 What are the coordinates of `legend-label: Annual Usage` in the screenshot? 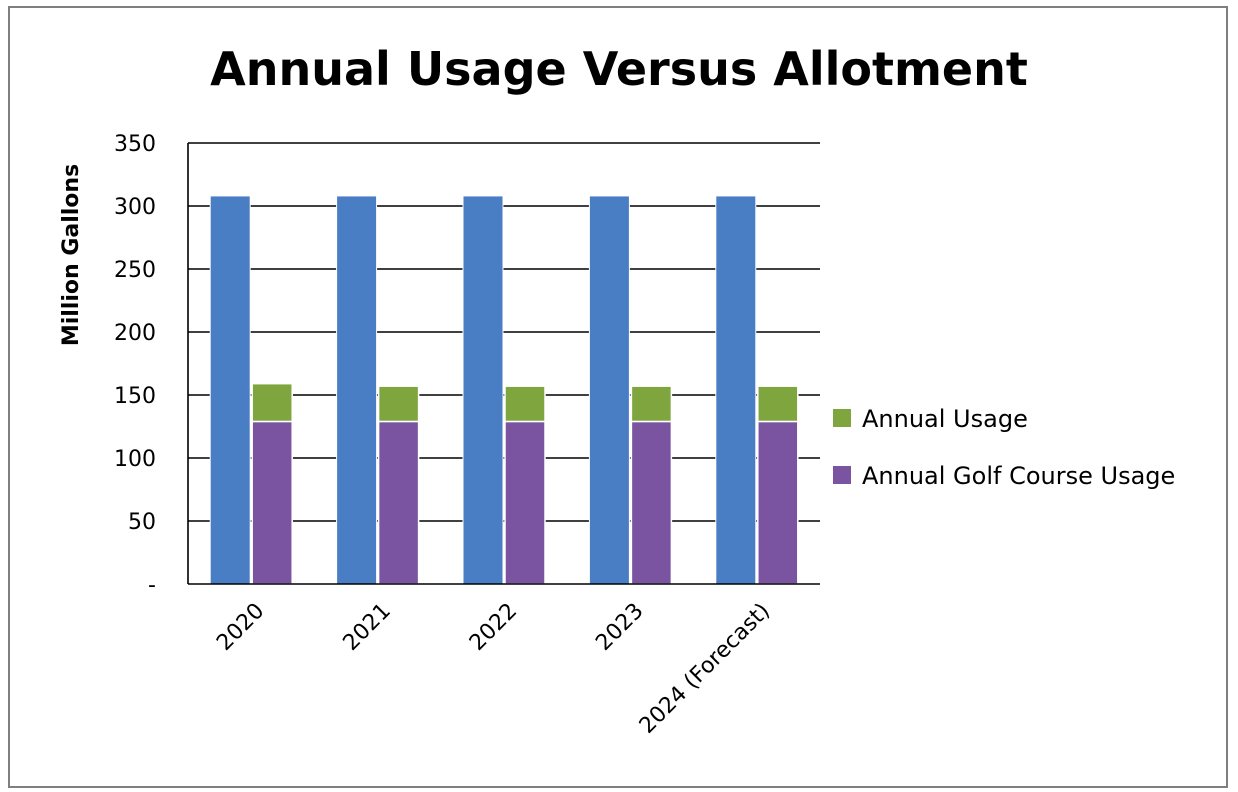 It's located at (945, 419).